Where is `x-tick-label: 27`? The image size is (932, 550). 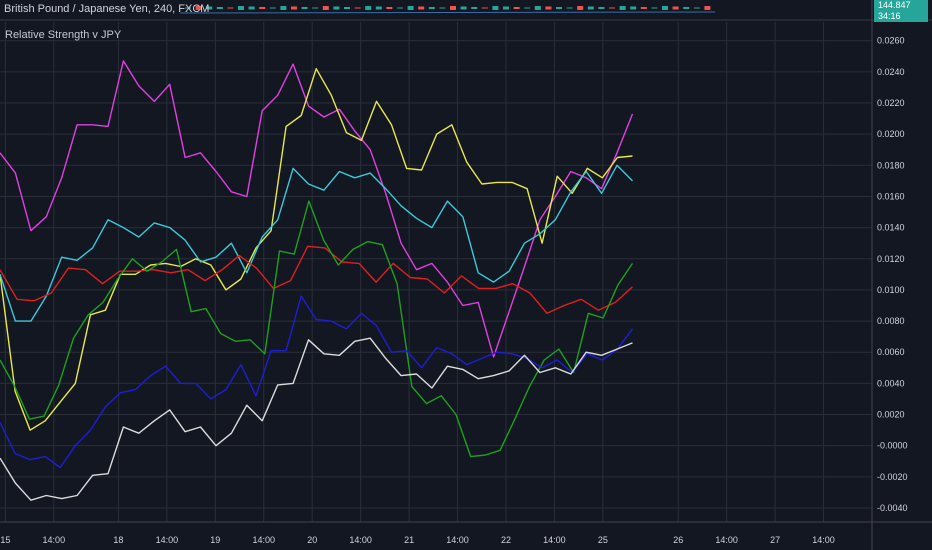
x-tick-label: 27 is located at coordinates (775, 540).